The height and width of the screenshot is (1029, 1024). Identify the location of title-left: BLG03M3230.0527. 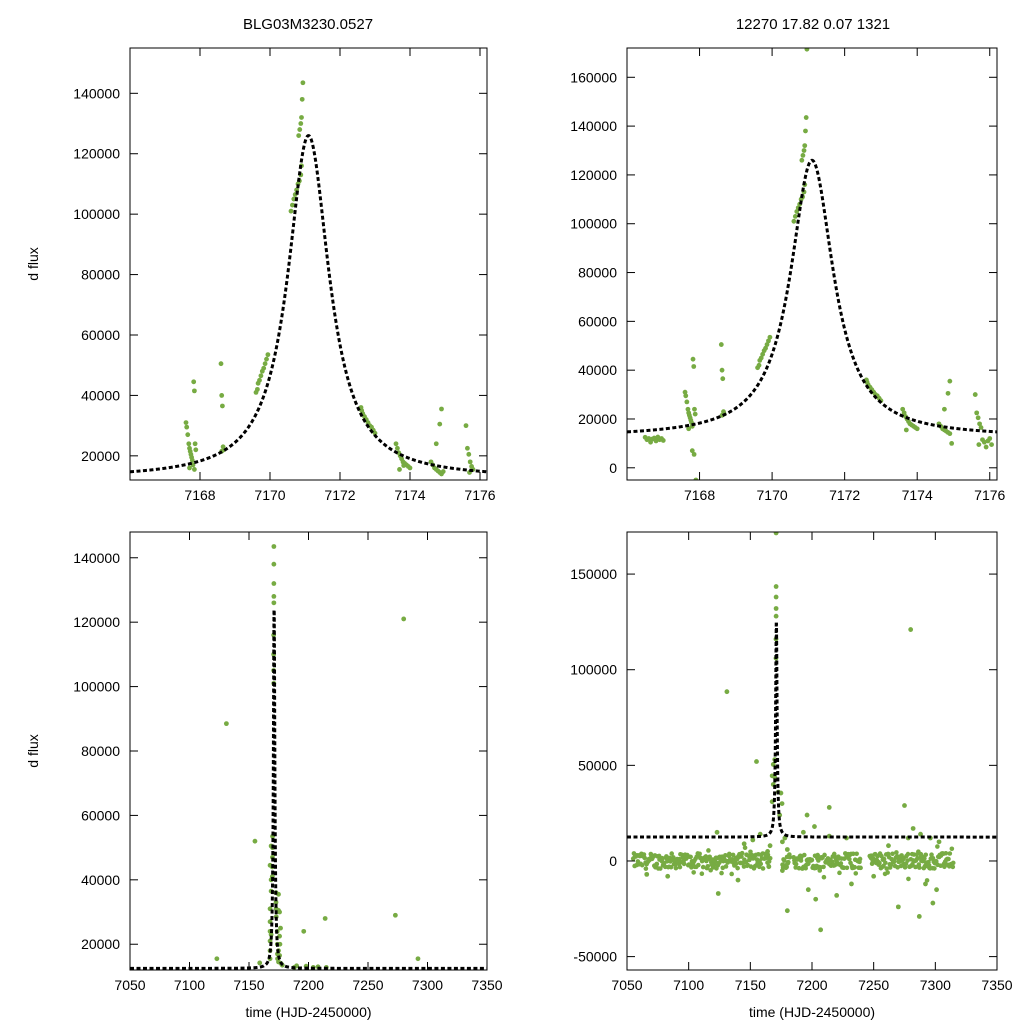
(308, 24).